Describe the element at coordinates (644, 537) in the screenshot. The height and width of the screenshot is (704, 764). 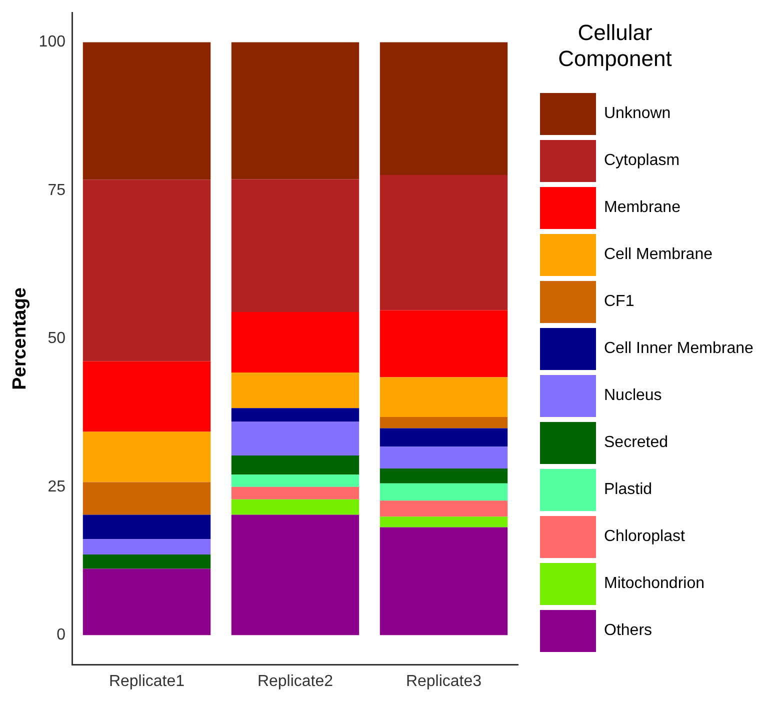
I see `text: Chloroplast` at that location.